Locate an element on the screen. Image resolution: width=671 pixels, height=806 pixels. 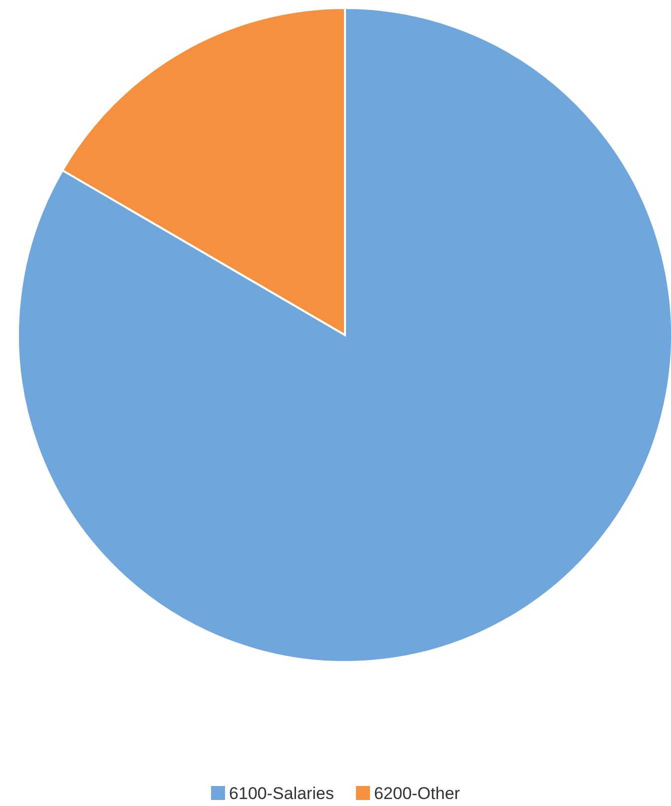
slice-label: 6100-Salaries is located at coordinates (281, 793).